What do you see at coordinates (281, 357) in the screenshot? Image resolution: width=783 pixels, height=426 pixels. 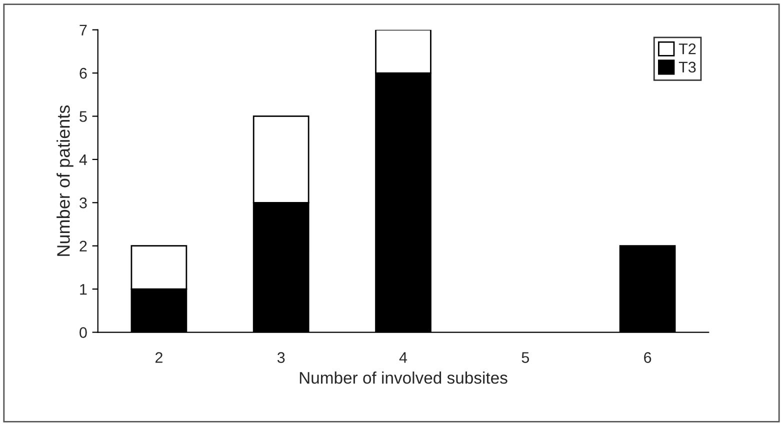 I see `x-tick-label: 3` at bounding box center [281, 357].